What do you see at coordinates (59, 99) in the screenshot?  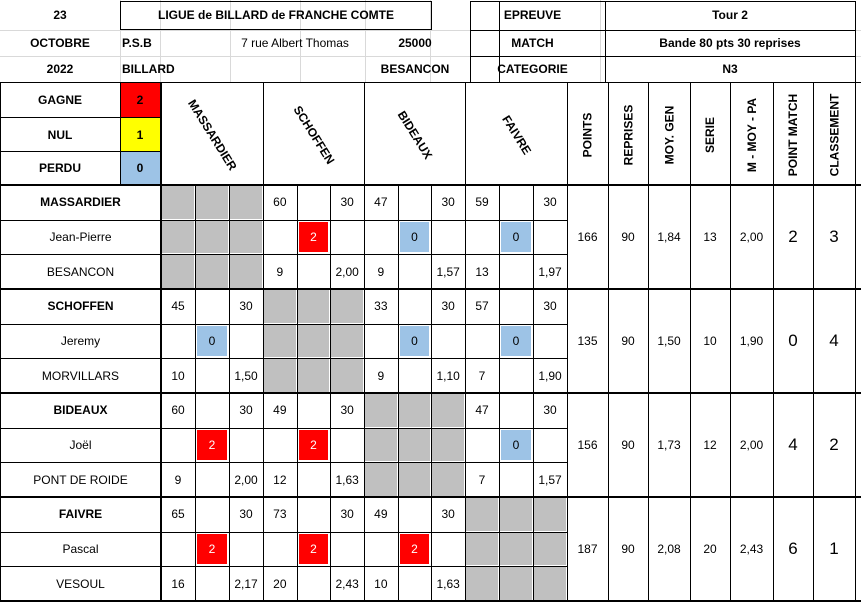 I see `legend-gagne-label: GAGNE` at bounding box center [59, 99].